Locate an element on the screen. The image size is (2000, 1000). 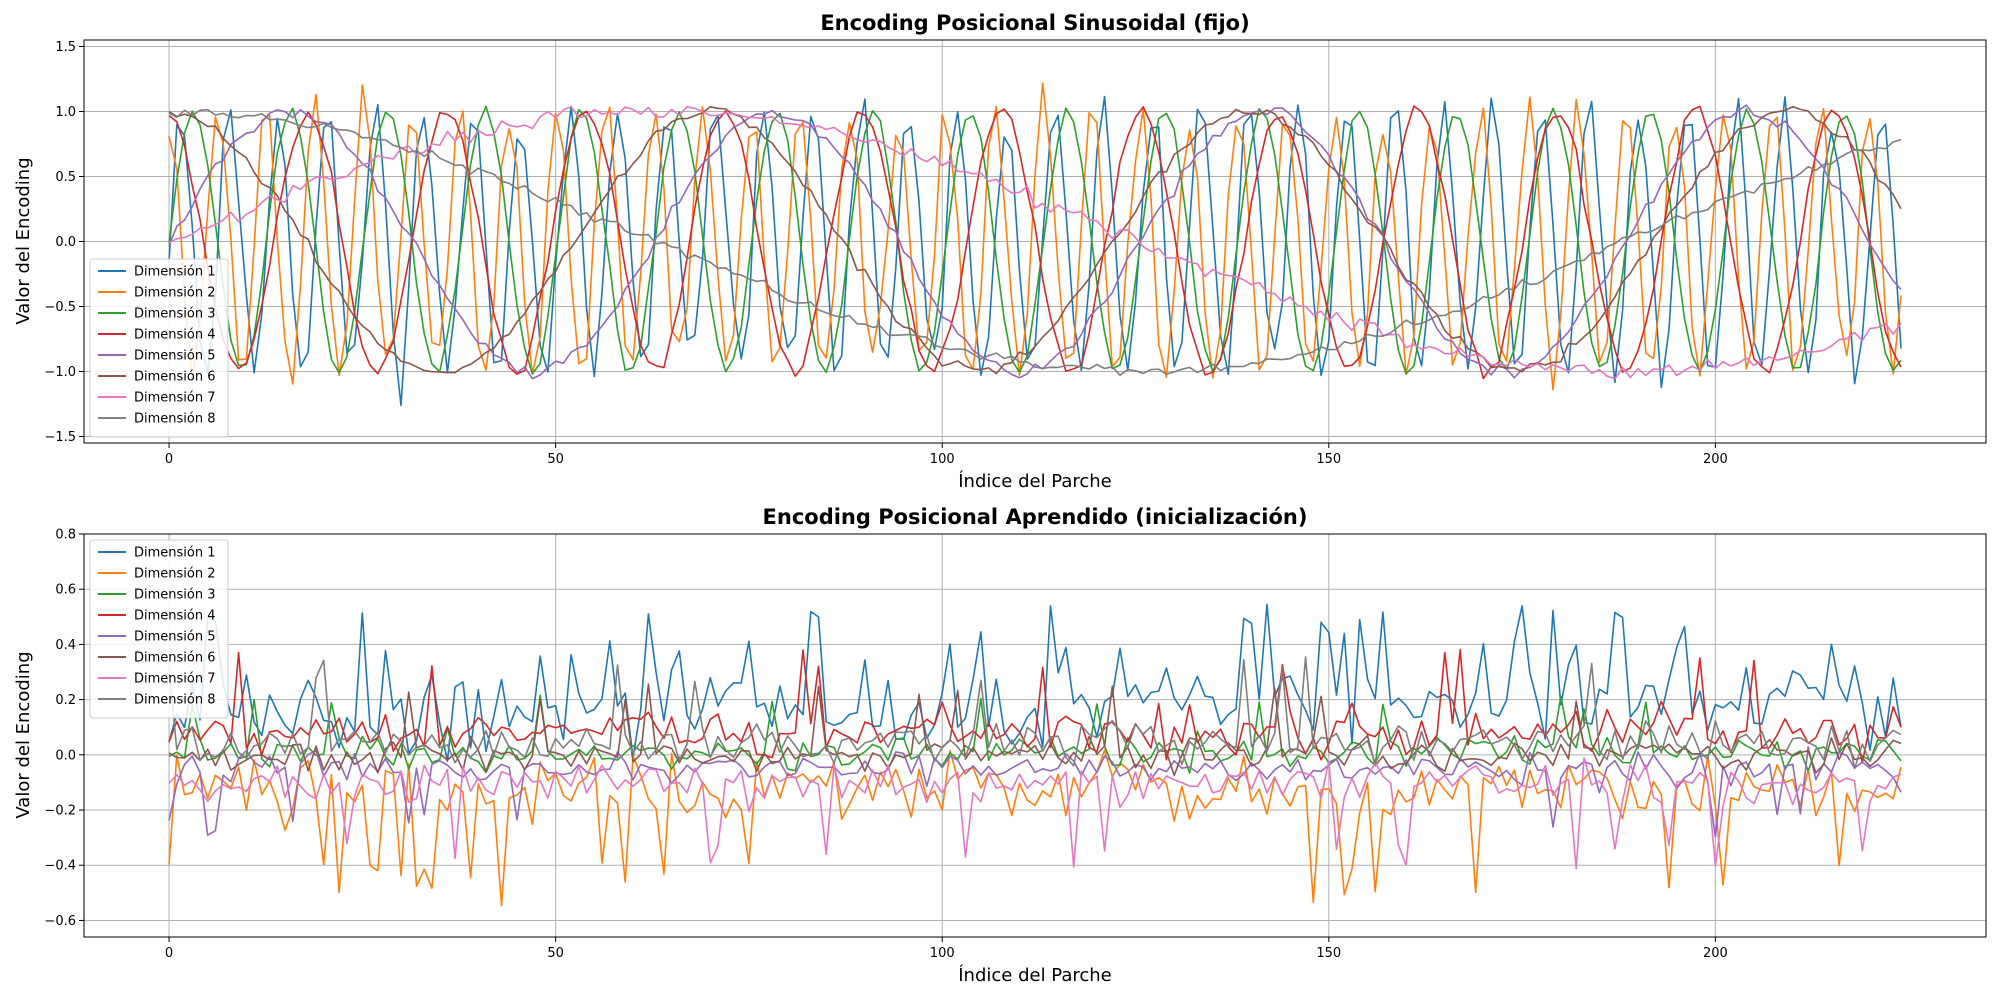
y-tick-label: 0.2 is located at coordinates (65, 700).